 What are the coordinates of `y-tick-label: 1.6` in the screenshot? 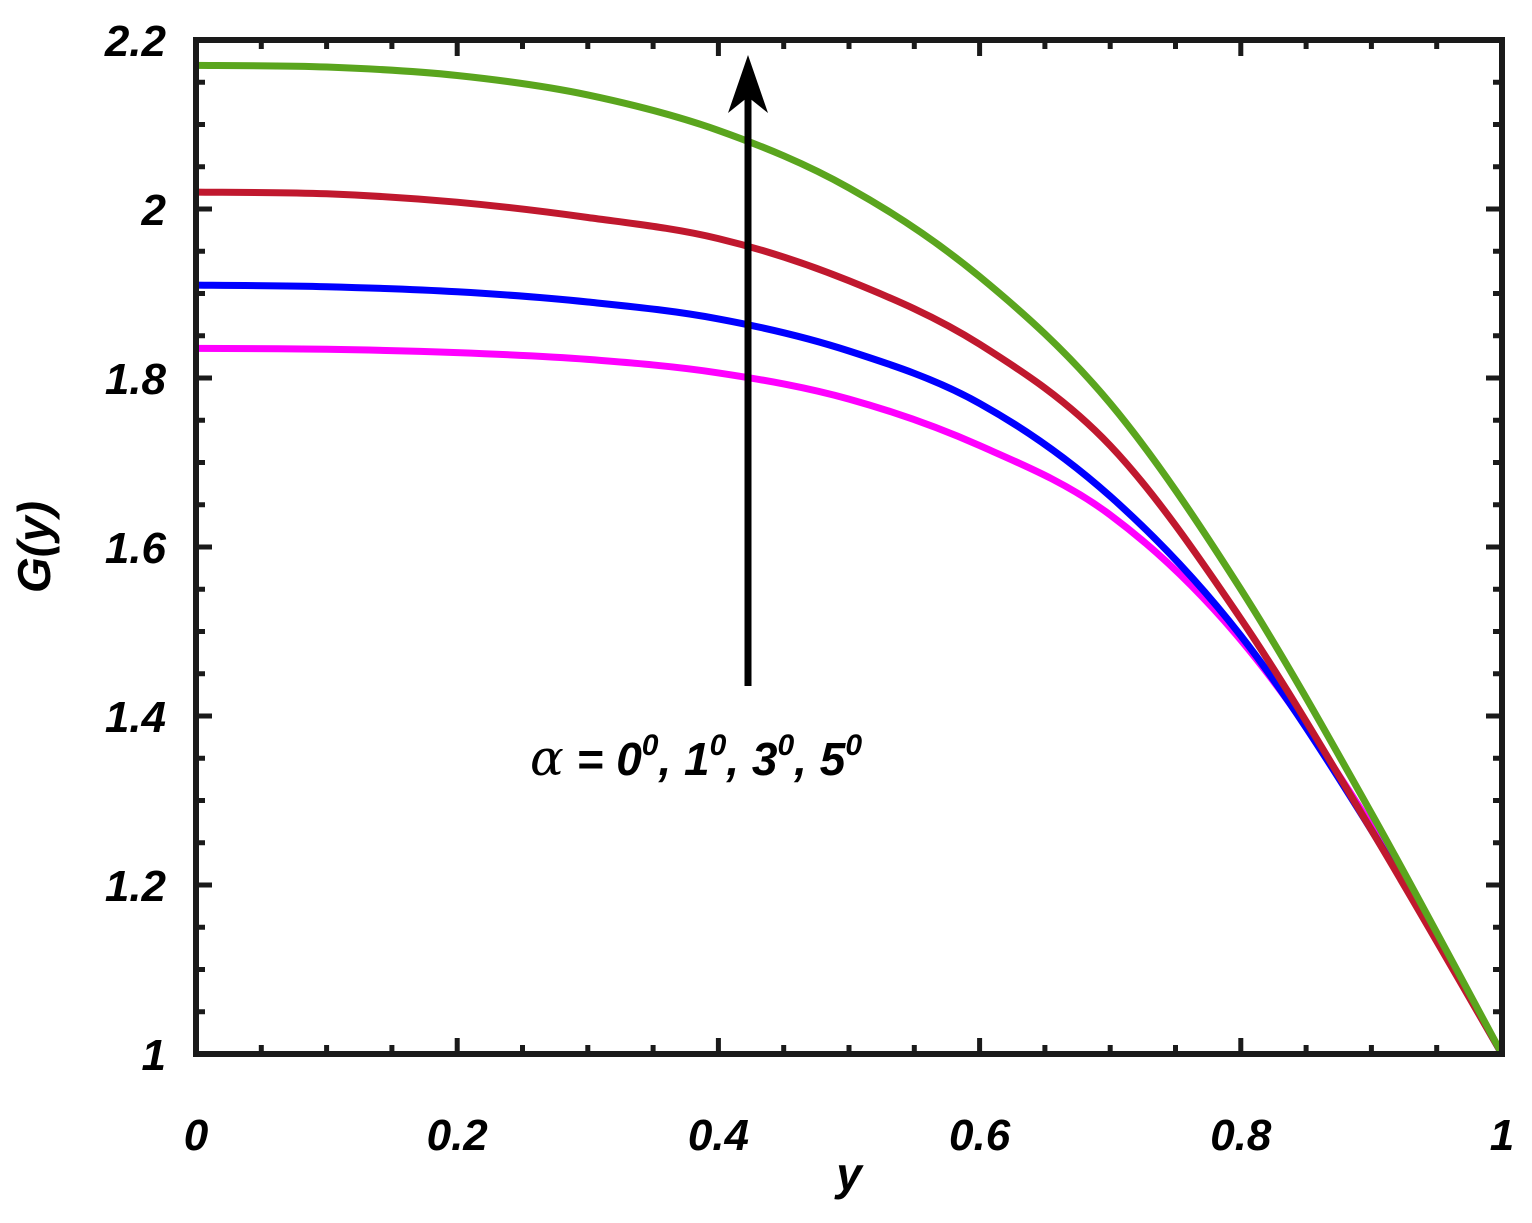 It's located at (136, 548).